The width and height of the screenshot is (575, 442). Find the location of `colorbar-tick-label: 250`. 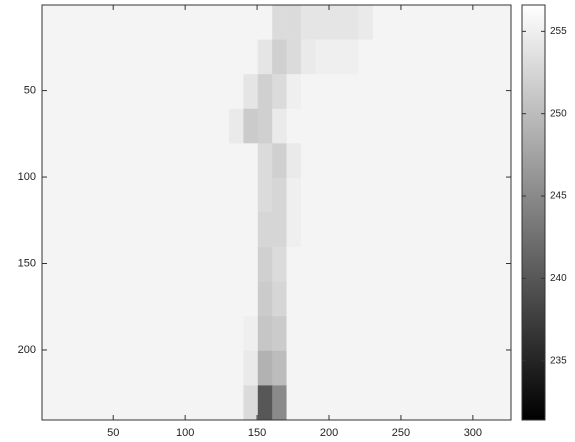

colorbar-tick-label: 250 is located at coordinates (558, 113).